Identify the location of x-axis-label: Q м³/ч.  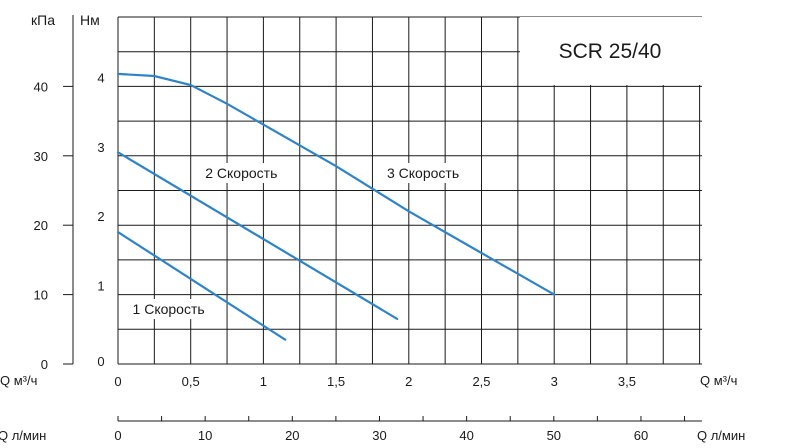
(718, 380).